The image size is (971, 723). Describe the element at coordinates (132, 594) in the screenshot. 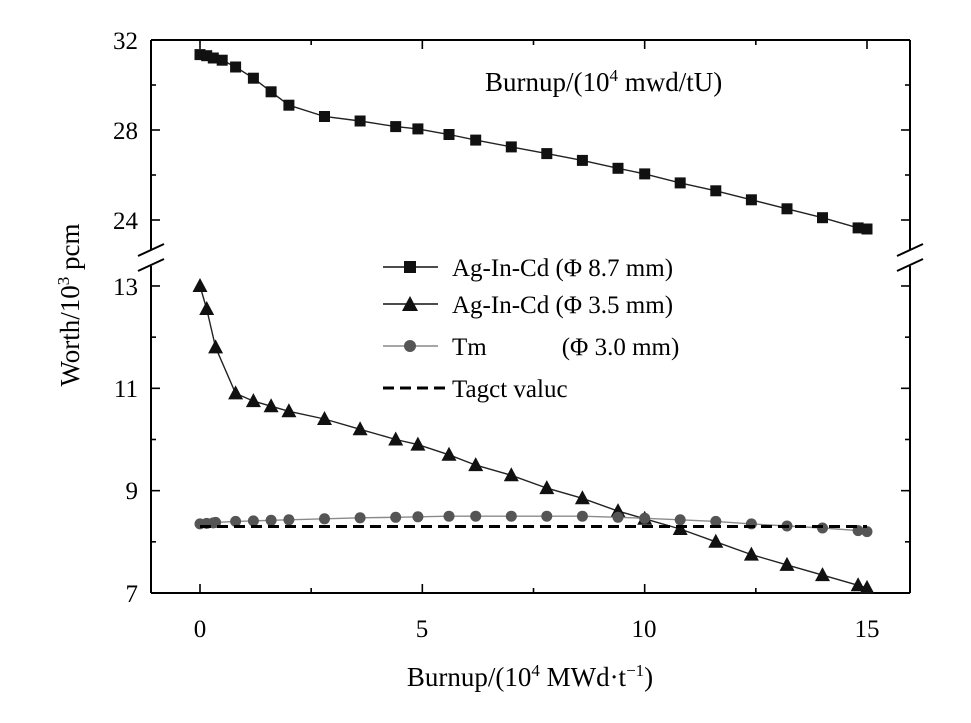

I see `y-tick-label-7: 7` at that location.